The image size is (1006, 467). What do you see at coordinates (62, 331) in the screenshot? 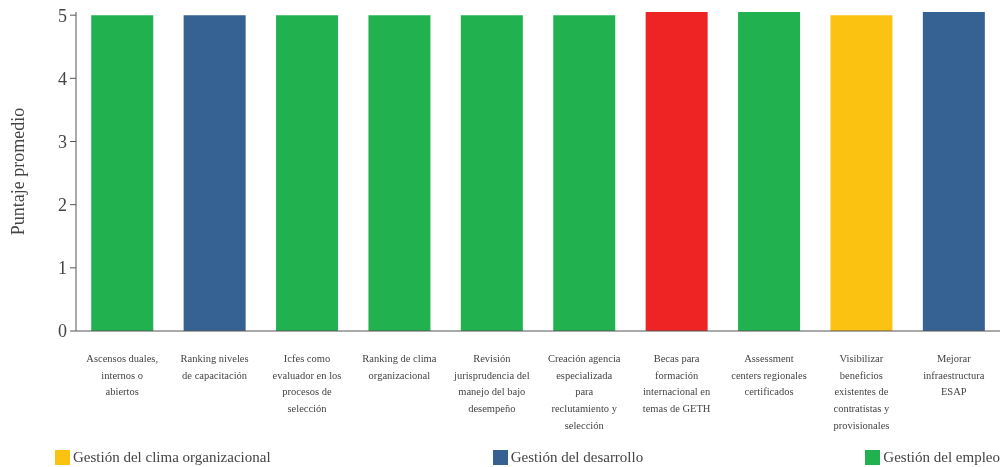
I see `y-tick-label: 0` at bounding box center [62, 331].